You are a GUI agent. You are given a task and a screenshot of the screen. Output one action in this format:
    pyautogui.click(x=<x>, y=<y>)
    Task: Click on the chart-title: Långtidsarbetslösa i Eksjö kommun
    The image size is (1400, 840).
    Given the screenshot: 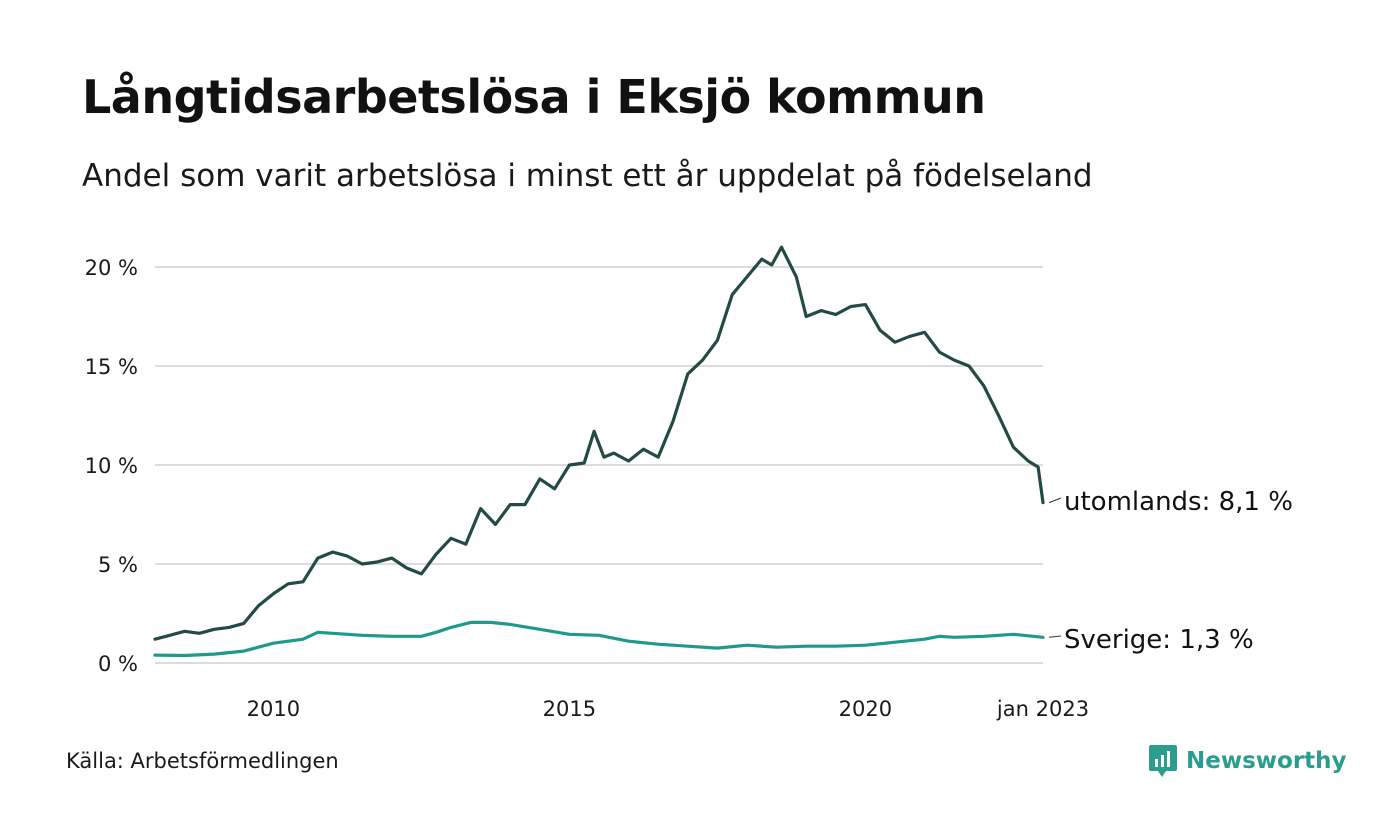 What is the action you would take?
    pyautogui.click(x=534, y=97)
    